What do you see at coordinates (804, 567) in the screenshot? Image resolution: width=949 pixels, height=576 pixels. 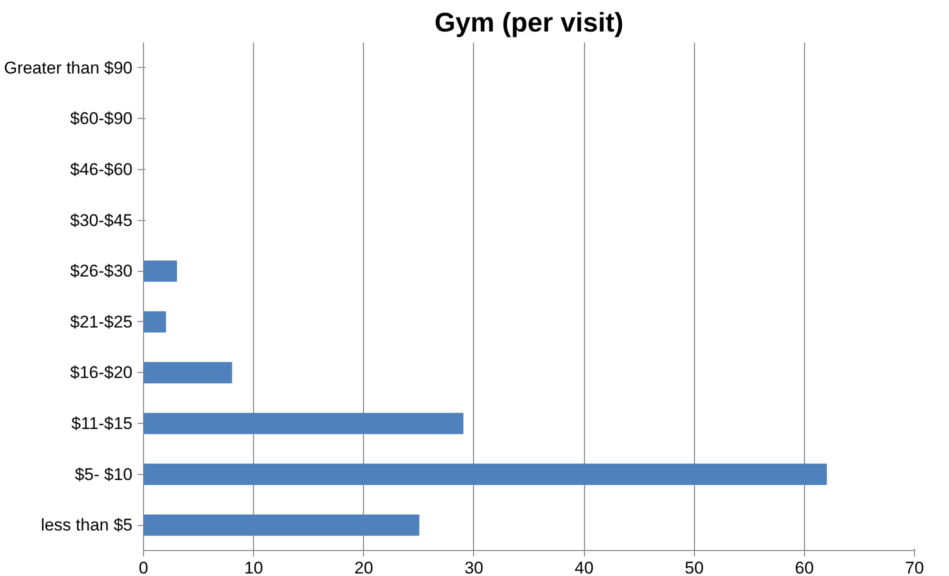 I see `x-tick-label: 60` at bounding box center [804, 567].